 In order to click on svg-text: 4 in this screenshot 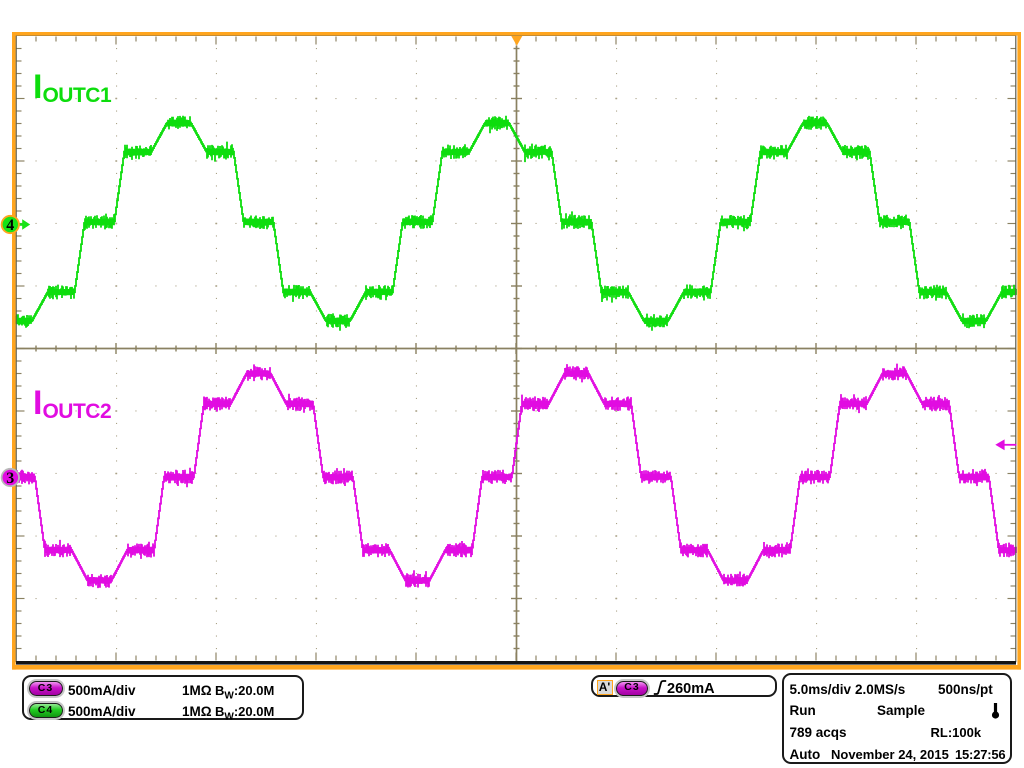, I will do `click(10, 225)`.